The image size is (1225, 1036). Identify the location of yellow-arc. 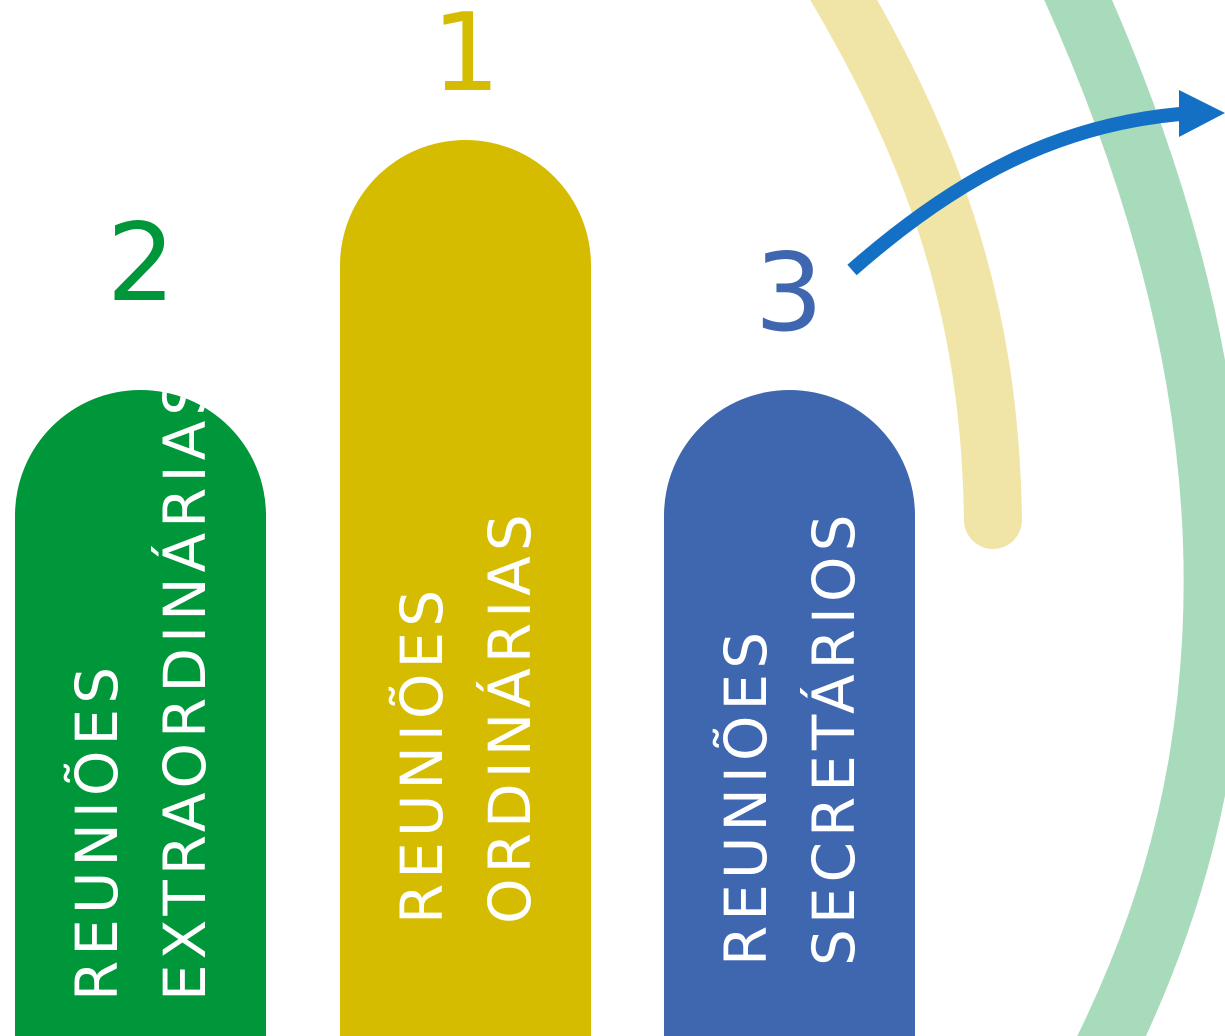
(916, 274).